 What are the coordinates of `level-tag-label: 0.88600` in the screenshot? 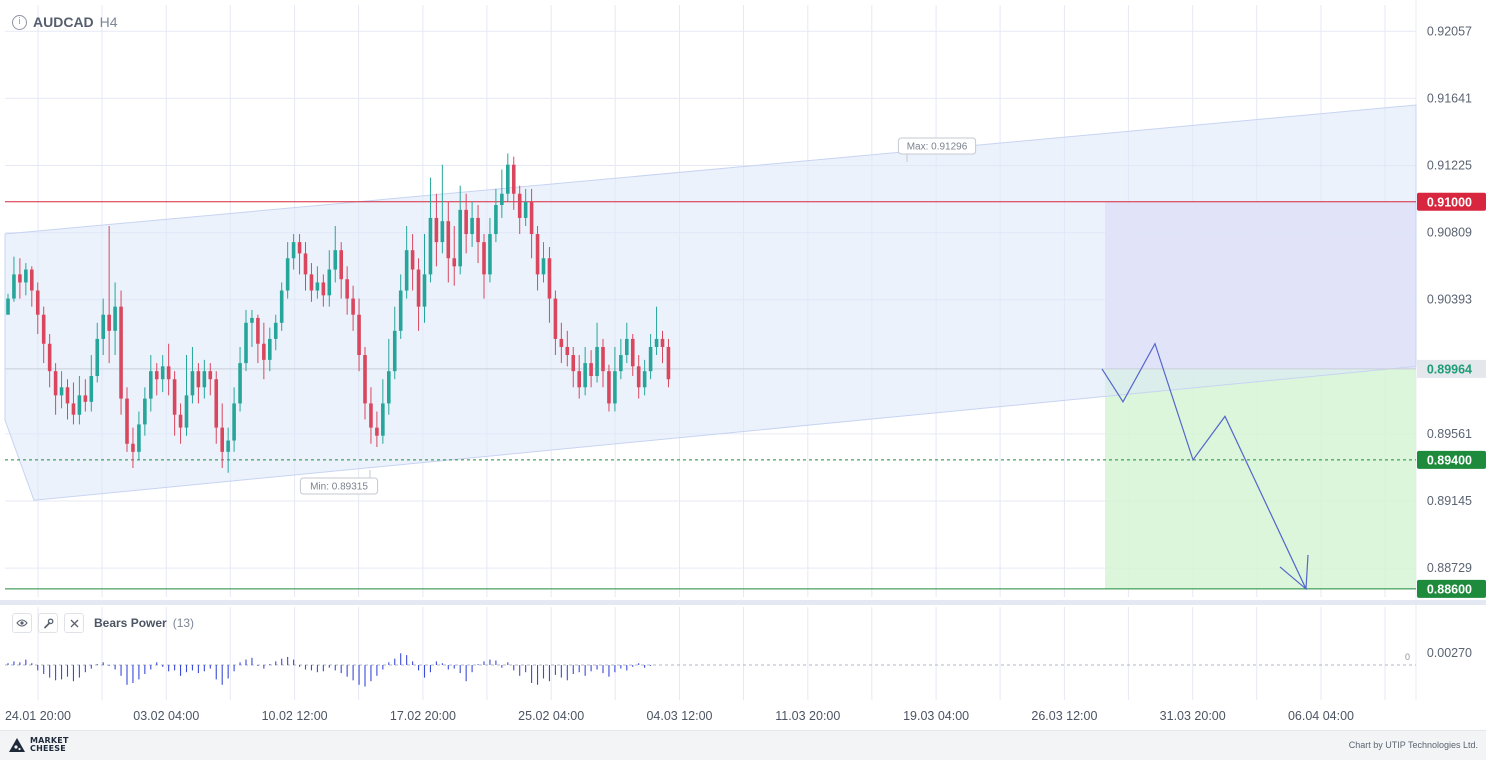 It's located at (1449, 589).